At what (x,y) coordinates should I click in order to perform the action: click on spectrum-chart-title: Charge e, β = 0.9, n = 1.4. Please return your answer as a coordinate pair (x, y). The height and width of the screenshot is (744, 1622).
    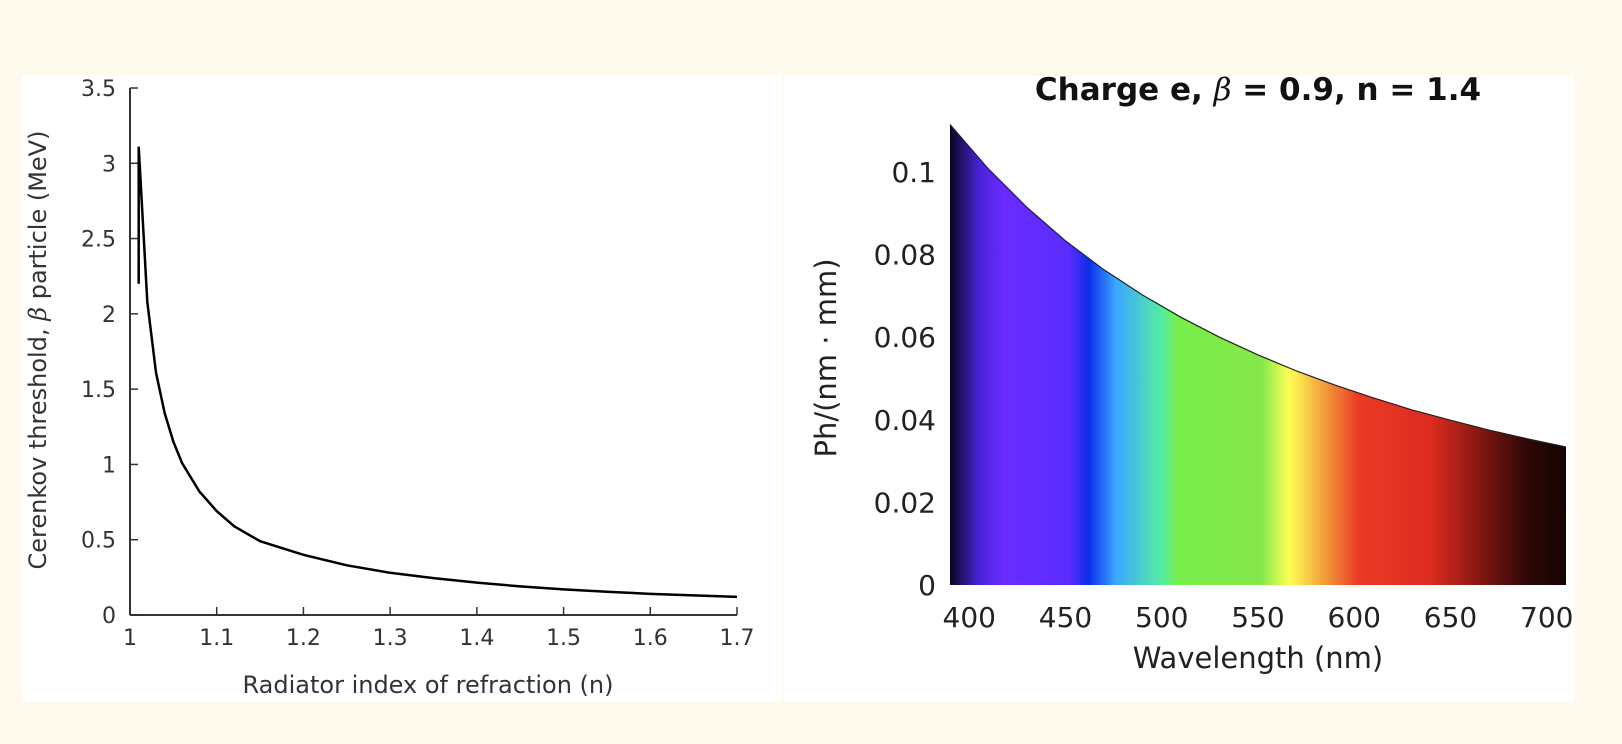
    Looking at the image, I should click on (1258, 90).